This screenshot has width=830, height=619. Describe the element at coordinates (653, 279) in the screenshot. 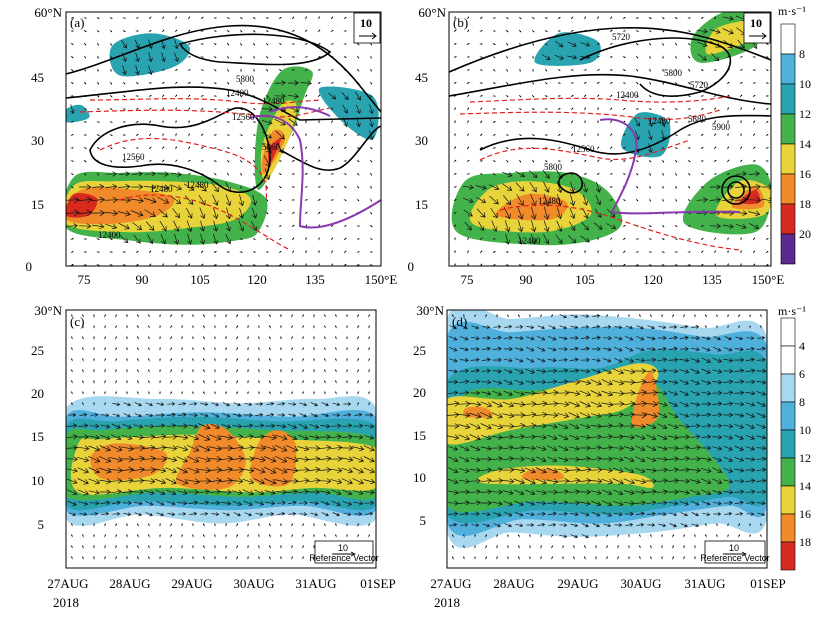

I see `x-tick-label: 120` at that location.